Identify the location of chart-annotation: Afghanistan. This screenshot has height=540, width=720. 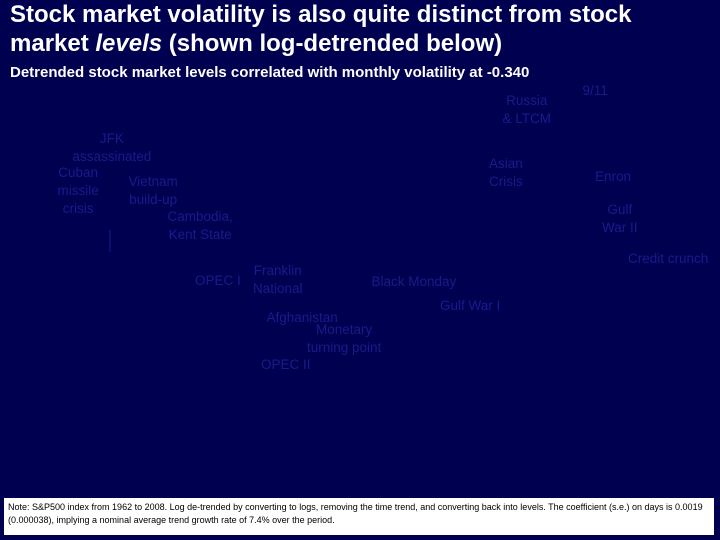
(302, 317).